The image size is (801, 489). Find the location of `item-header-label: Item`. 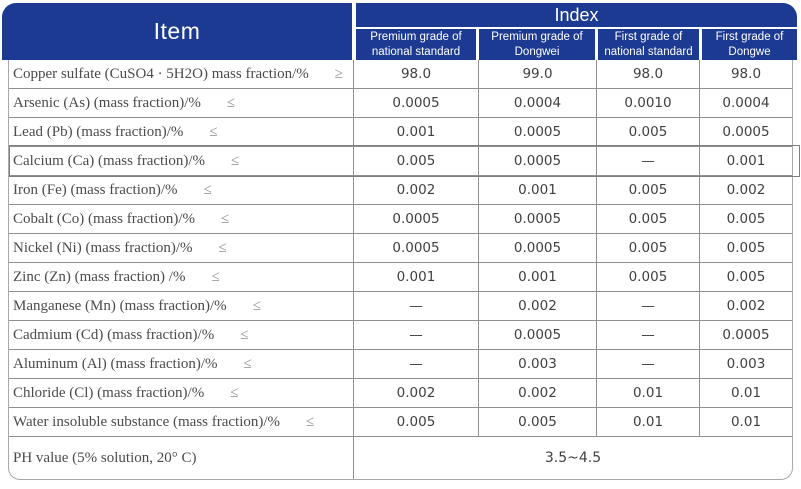

item-header-label: Item is located at coordinates (177, 31).